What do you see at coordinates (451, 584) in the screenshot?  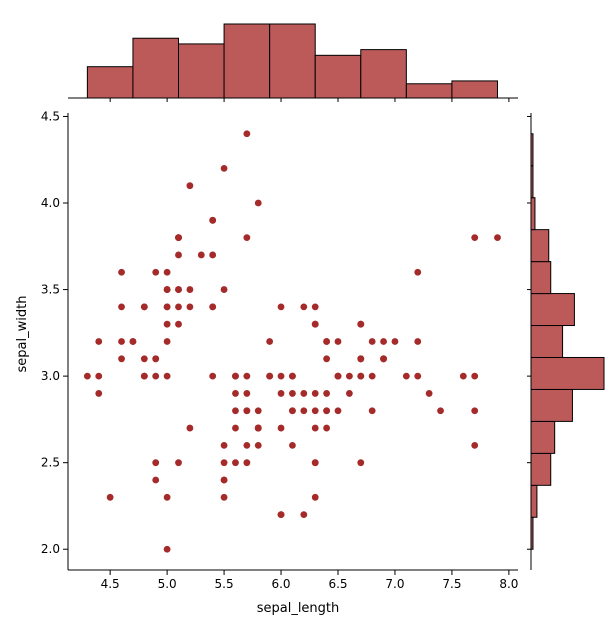 I see `x-tick-label: 7.5` at bounding box center [451, 584].